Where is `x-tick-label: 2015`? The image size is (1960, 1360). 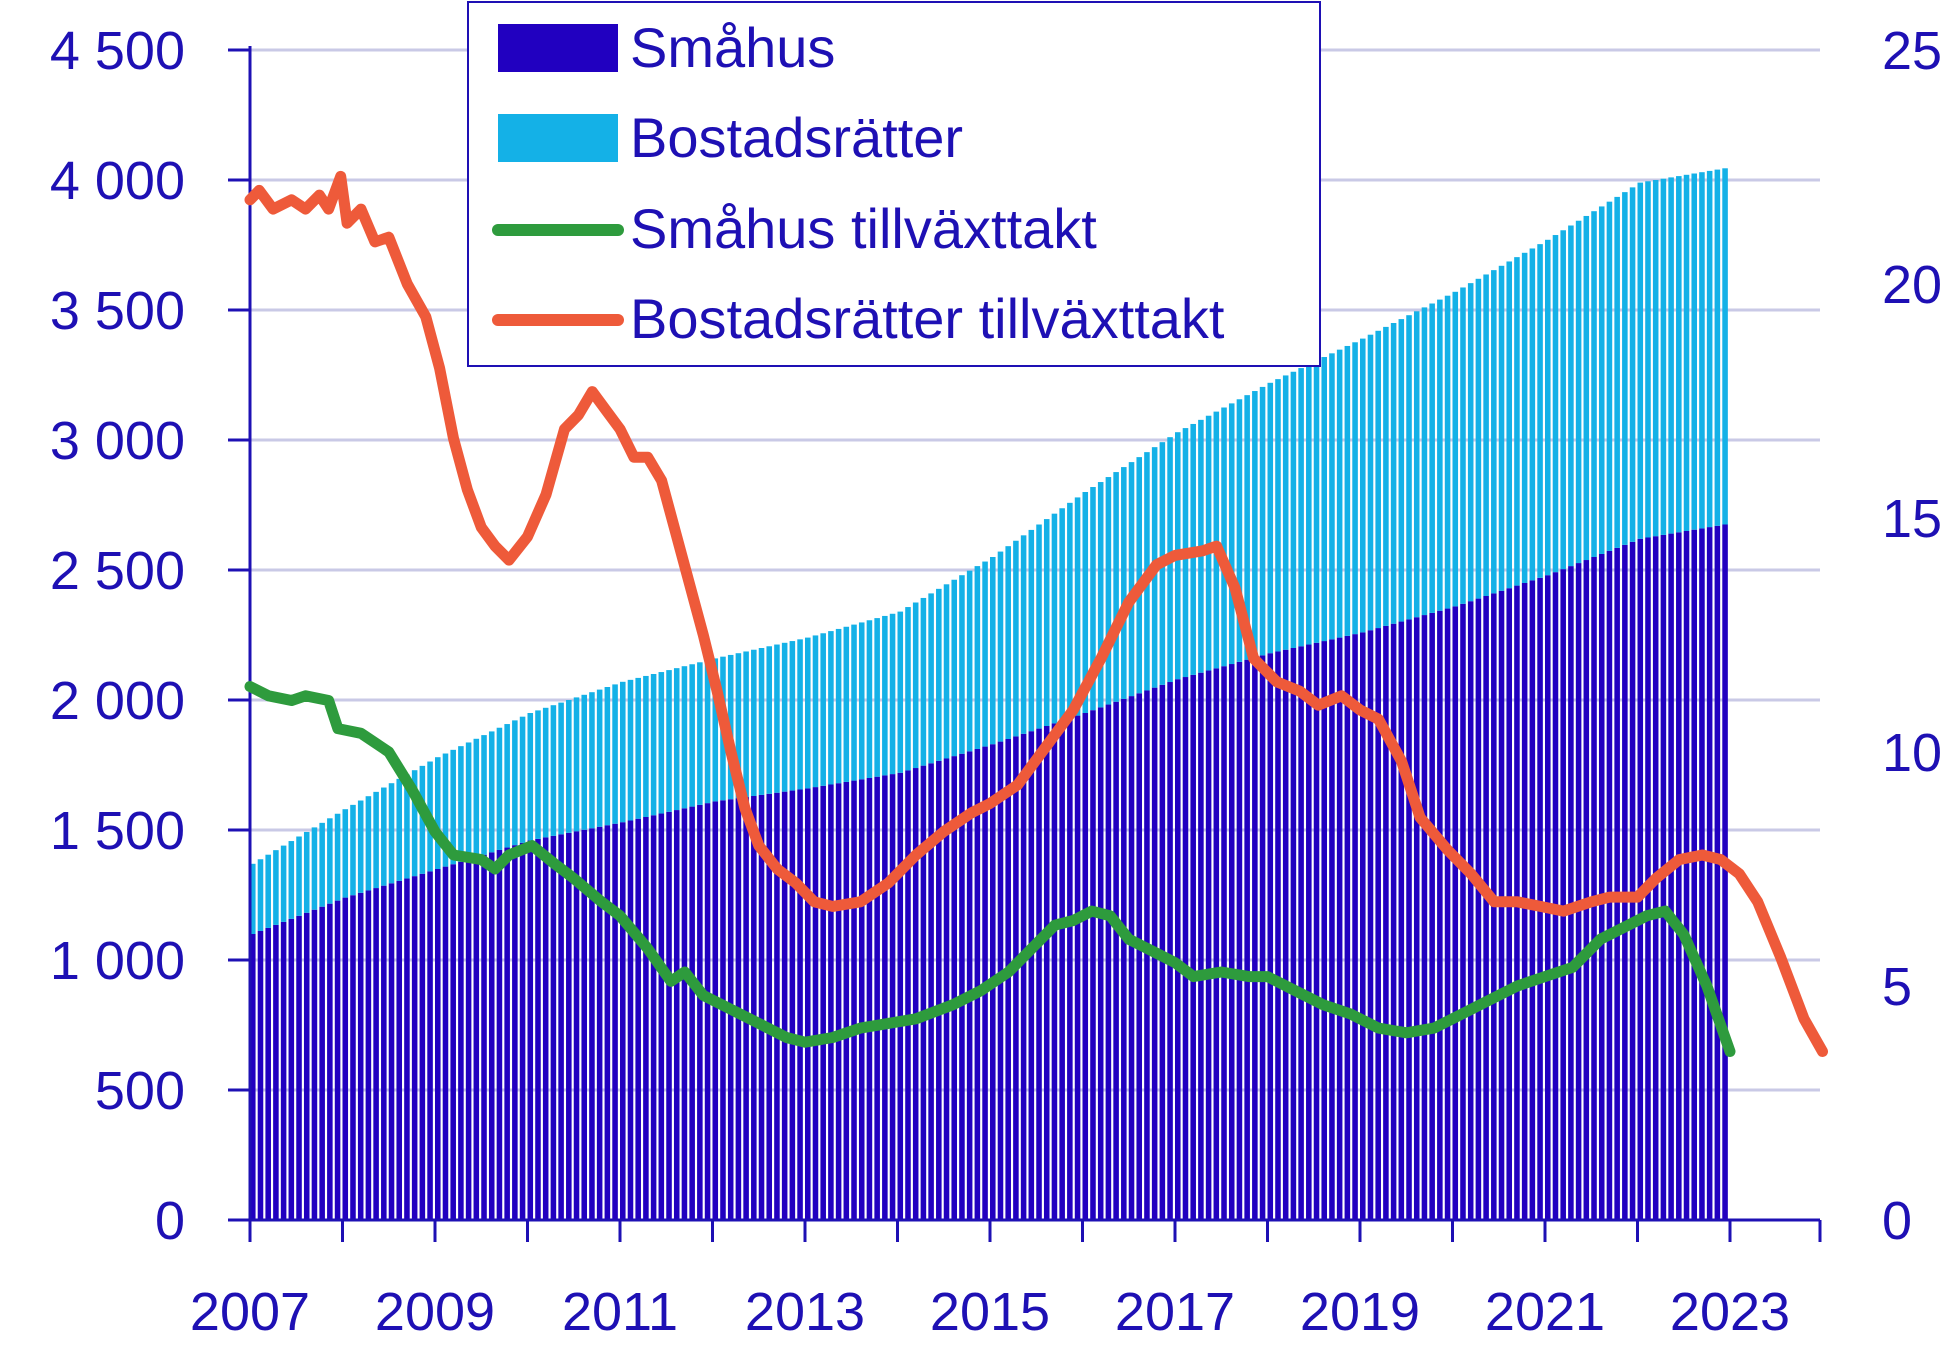
x-tick-label: 2015 is located at coordinates (990, 1312).